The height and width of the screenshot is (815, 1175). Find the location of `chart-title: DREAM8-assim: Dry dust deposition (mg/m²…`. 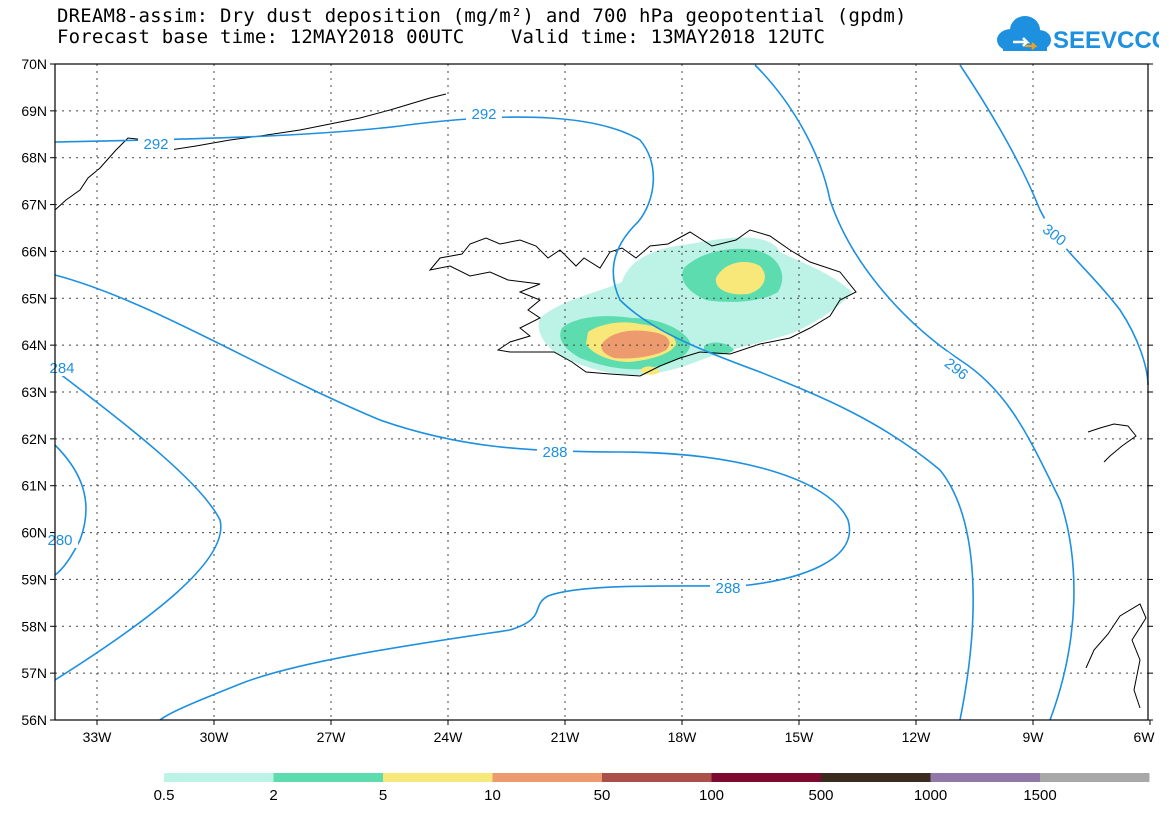

chart-title: DREAM8-assim: Dry dust deposition (mg/m²… is located at coordinates (482, 16).